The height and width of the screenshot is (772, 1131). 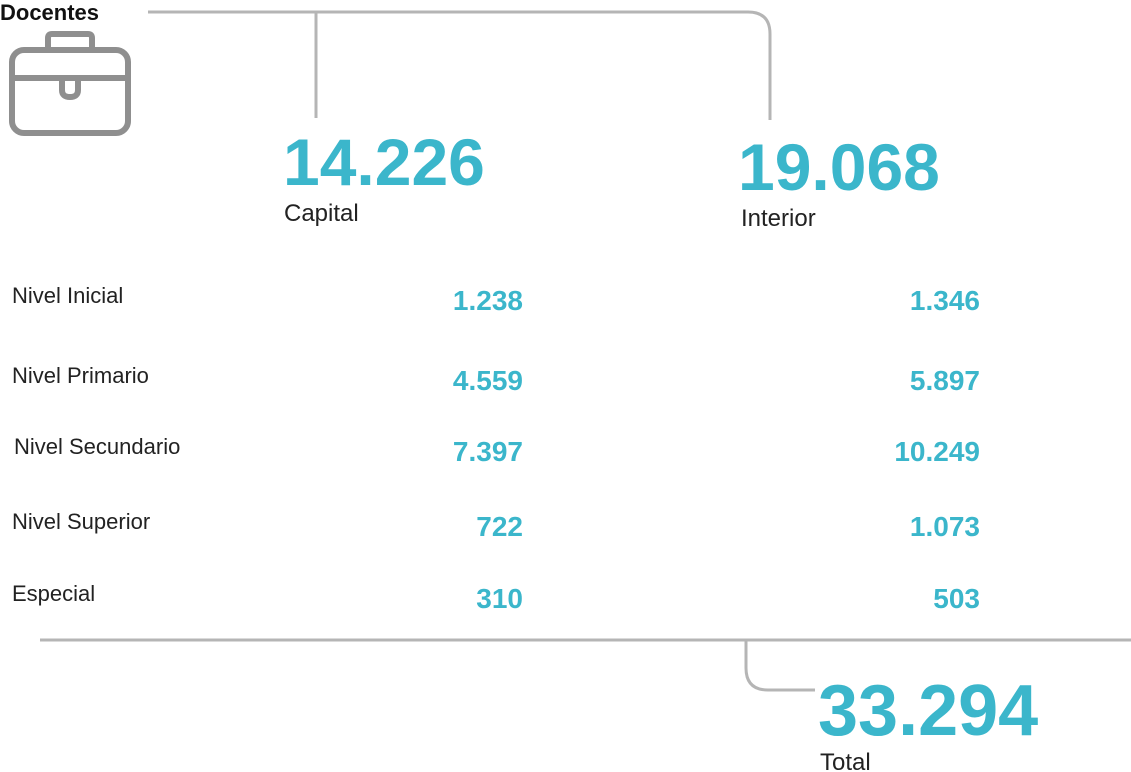 What do you see at coordinates (488, 380) in the screenshot?
I see `row-value: 4.559` at bounding box center [488, 380].